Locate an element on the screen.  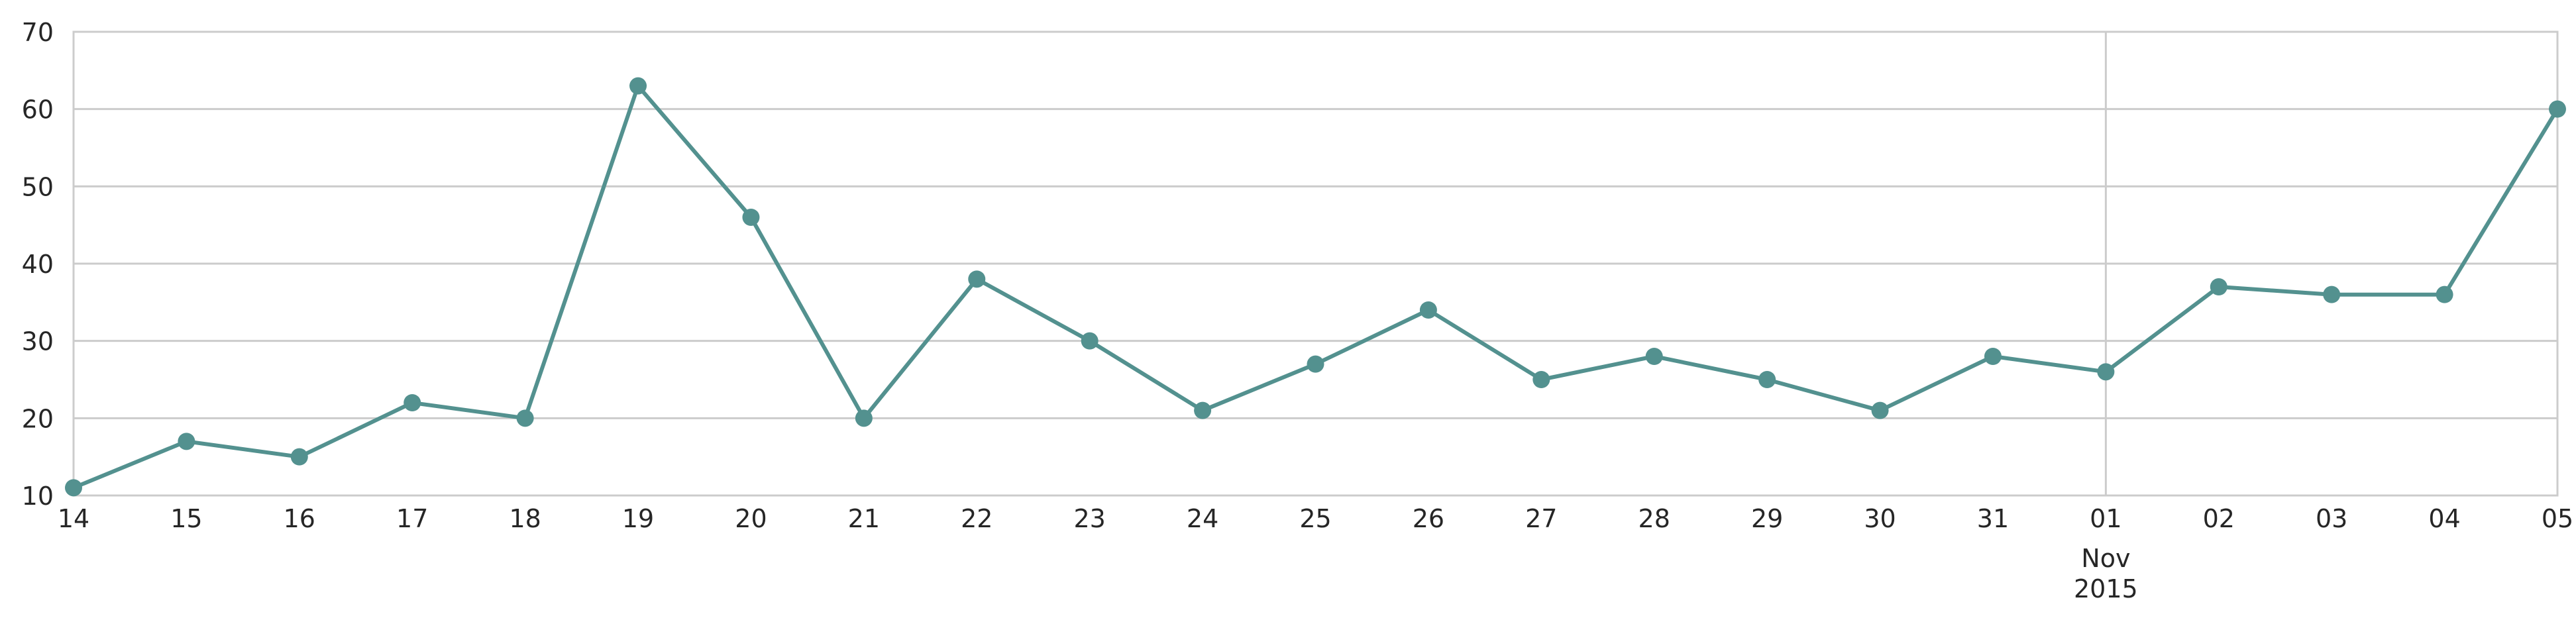
x-tick-label: 26 is located at coordinates (1428, 518).